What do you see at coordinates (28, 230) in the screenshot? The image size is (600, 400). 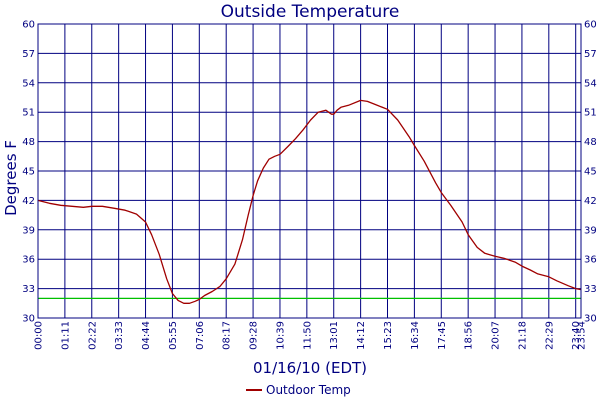 I see `y-tick-label-left: 39` at bounding box center [28, 230].